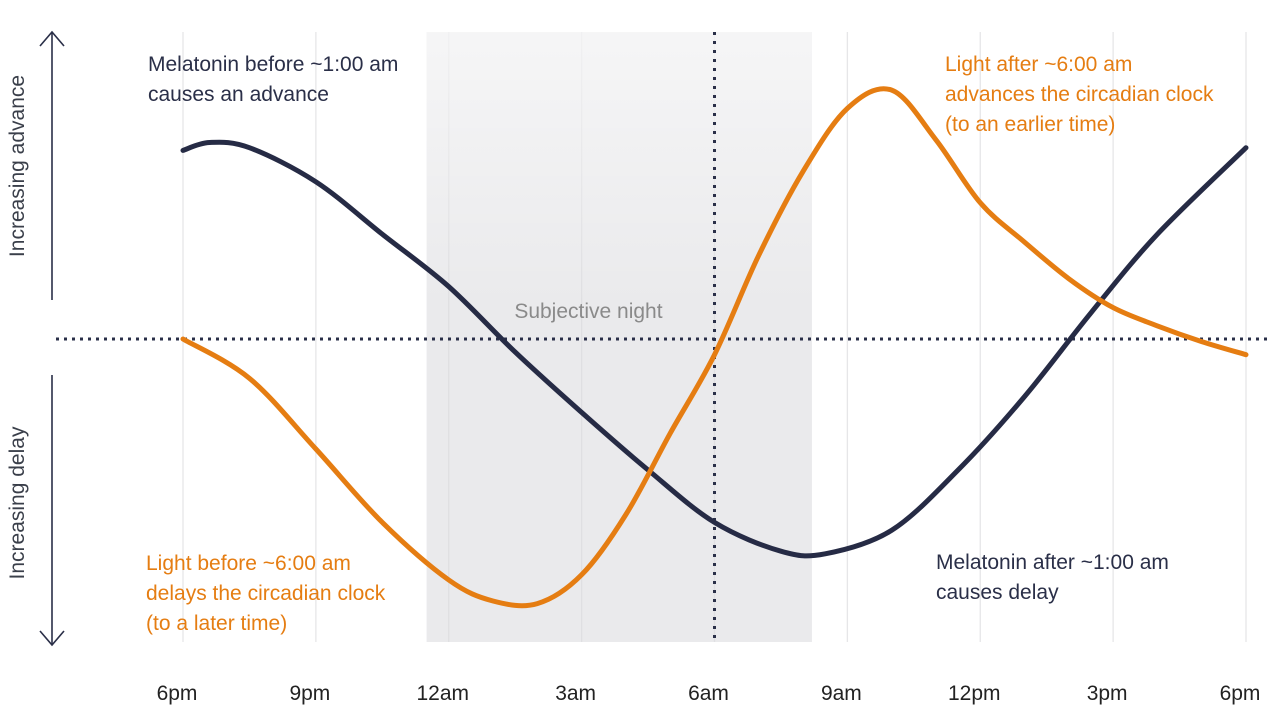 The width and height of the screenshot is (1276, 709). I want to click on annotation-melatonin-delay-line-1: Melatonin after ~1:00 am, so click(1052, 562).